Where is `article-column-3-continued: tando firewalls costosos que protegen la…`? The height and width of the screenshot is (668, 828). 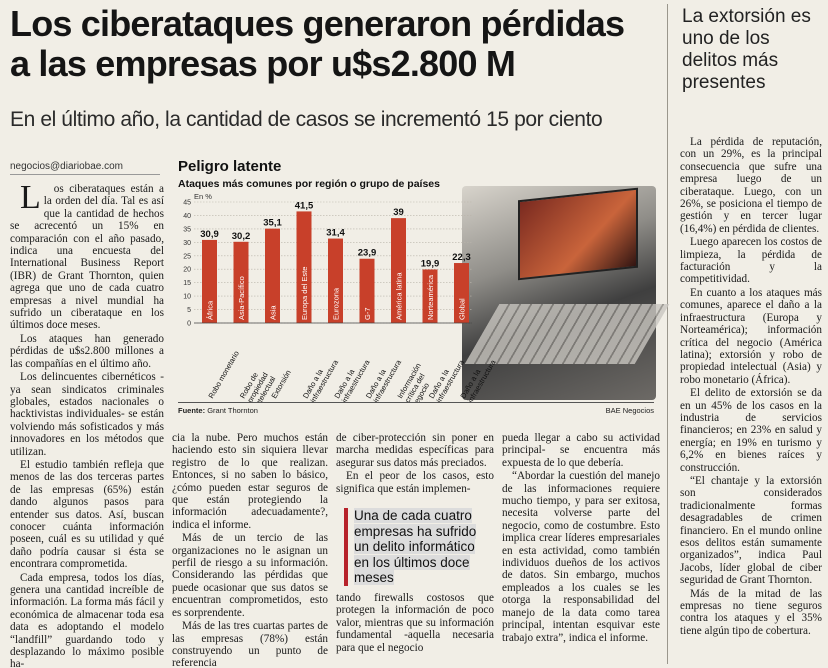 article-column-3-continued: tando firewalls costosos que protegen la… is located at coordinates (415, 623).